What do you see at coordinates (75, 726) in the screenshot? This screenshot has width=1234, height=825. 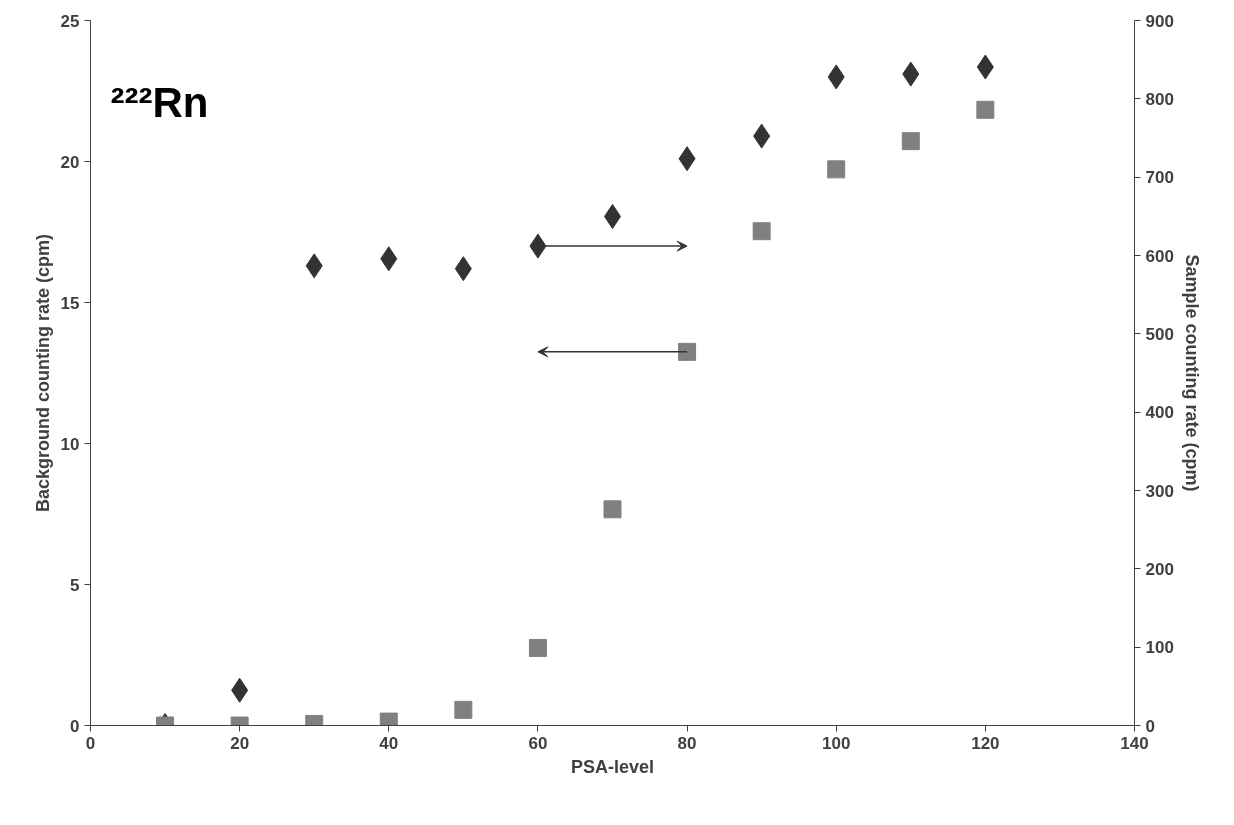 I see `y-tick-label: 0` at bounding box center [75, 726].